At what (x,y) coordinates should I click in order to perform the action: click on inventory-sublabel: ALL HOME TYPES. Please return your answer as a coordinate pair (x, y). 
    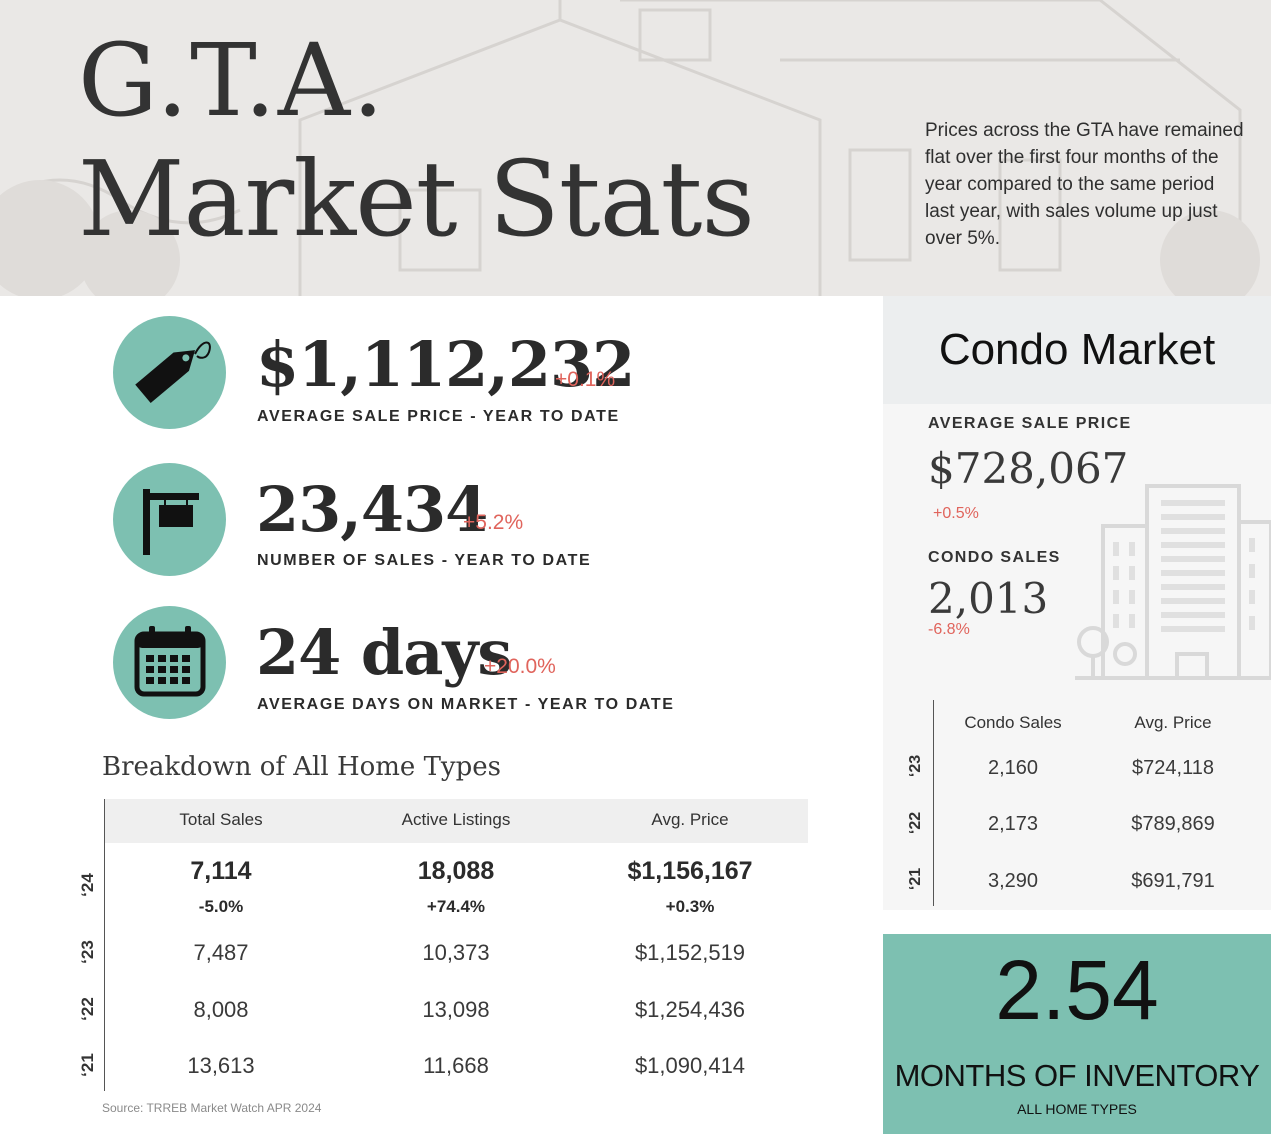
    Looking at the image, I should click on (1077, 1109).